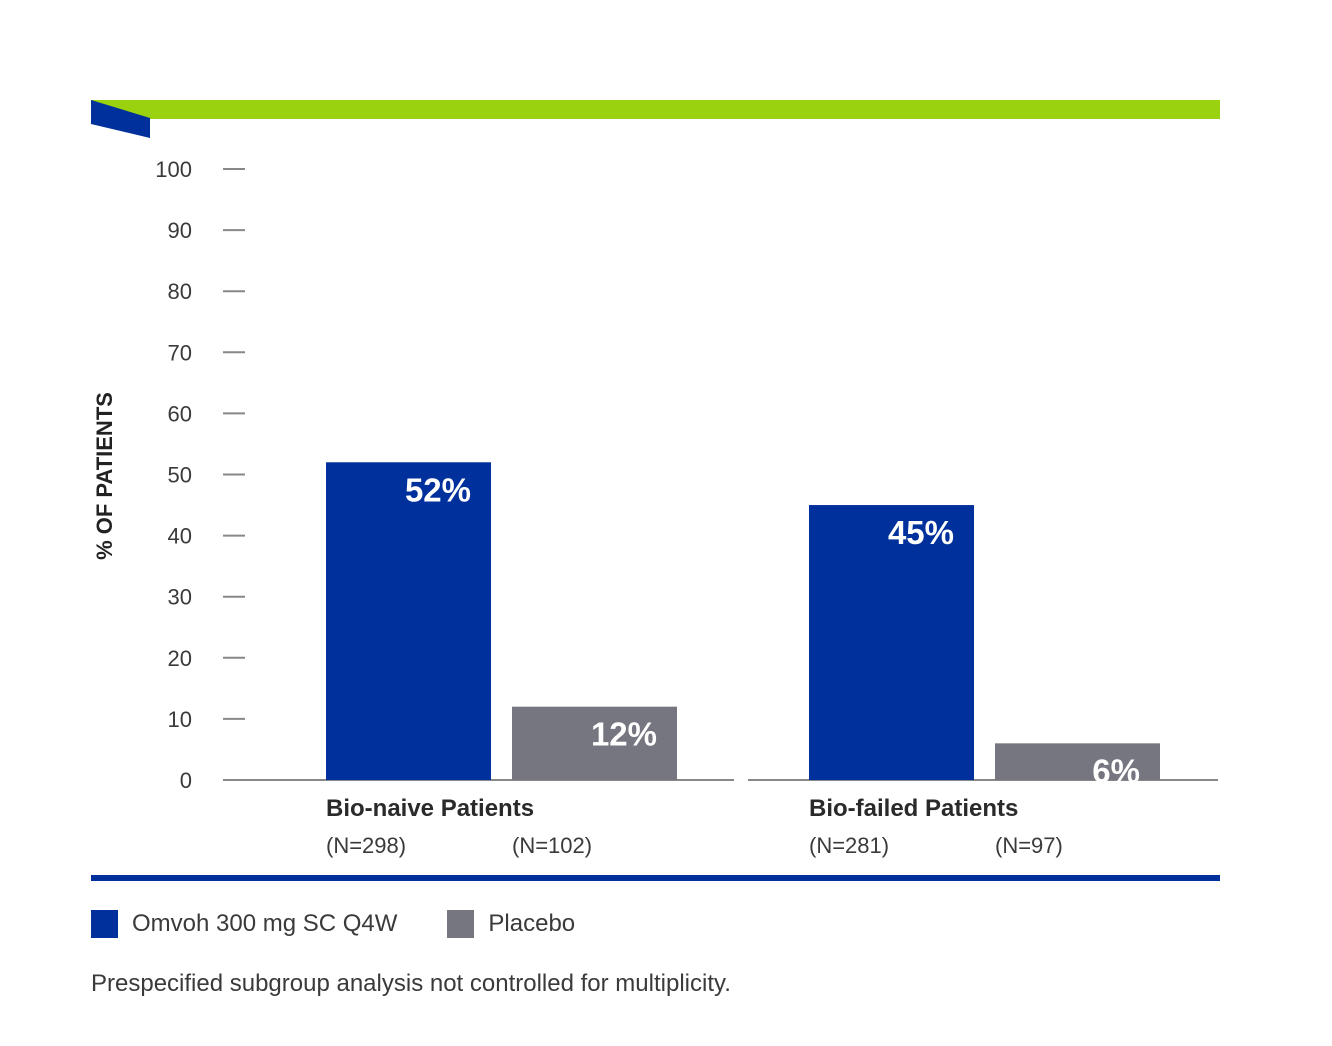 The image size is (1332, 1046). I want to click on legend-item-placebo: Placebo, so click(511, 924).